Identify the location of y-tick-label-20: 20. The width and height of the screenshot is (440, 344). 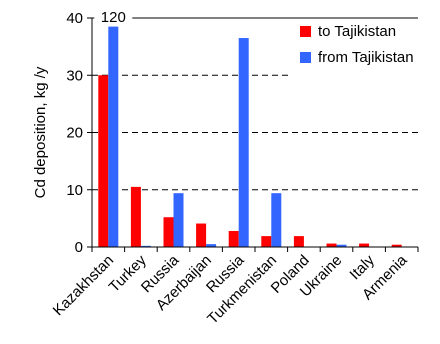
(74, 133).